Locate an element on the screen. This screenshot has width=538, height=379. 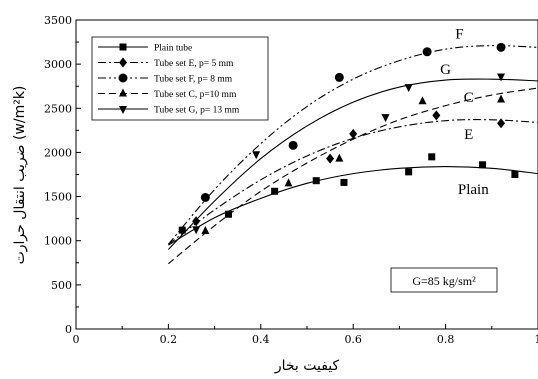
y-tick-label: 500 is located at coordinates (61, 285).